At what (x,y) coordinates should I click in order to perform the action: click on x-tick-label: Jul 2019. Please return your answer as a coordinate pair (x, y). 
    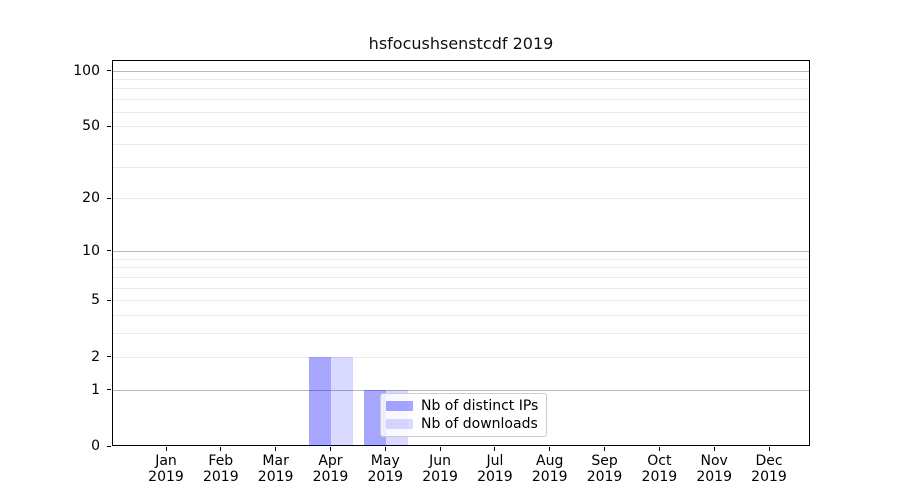
    Looking at the image, I should click on (495, 469).